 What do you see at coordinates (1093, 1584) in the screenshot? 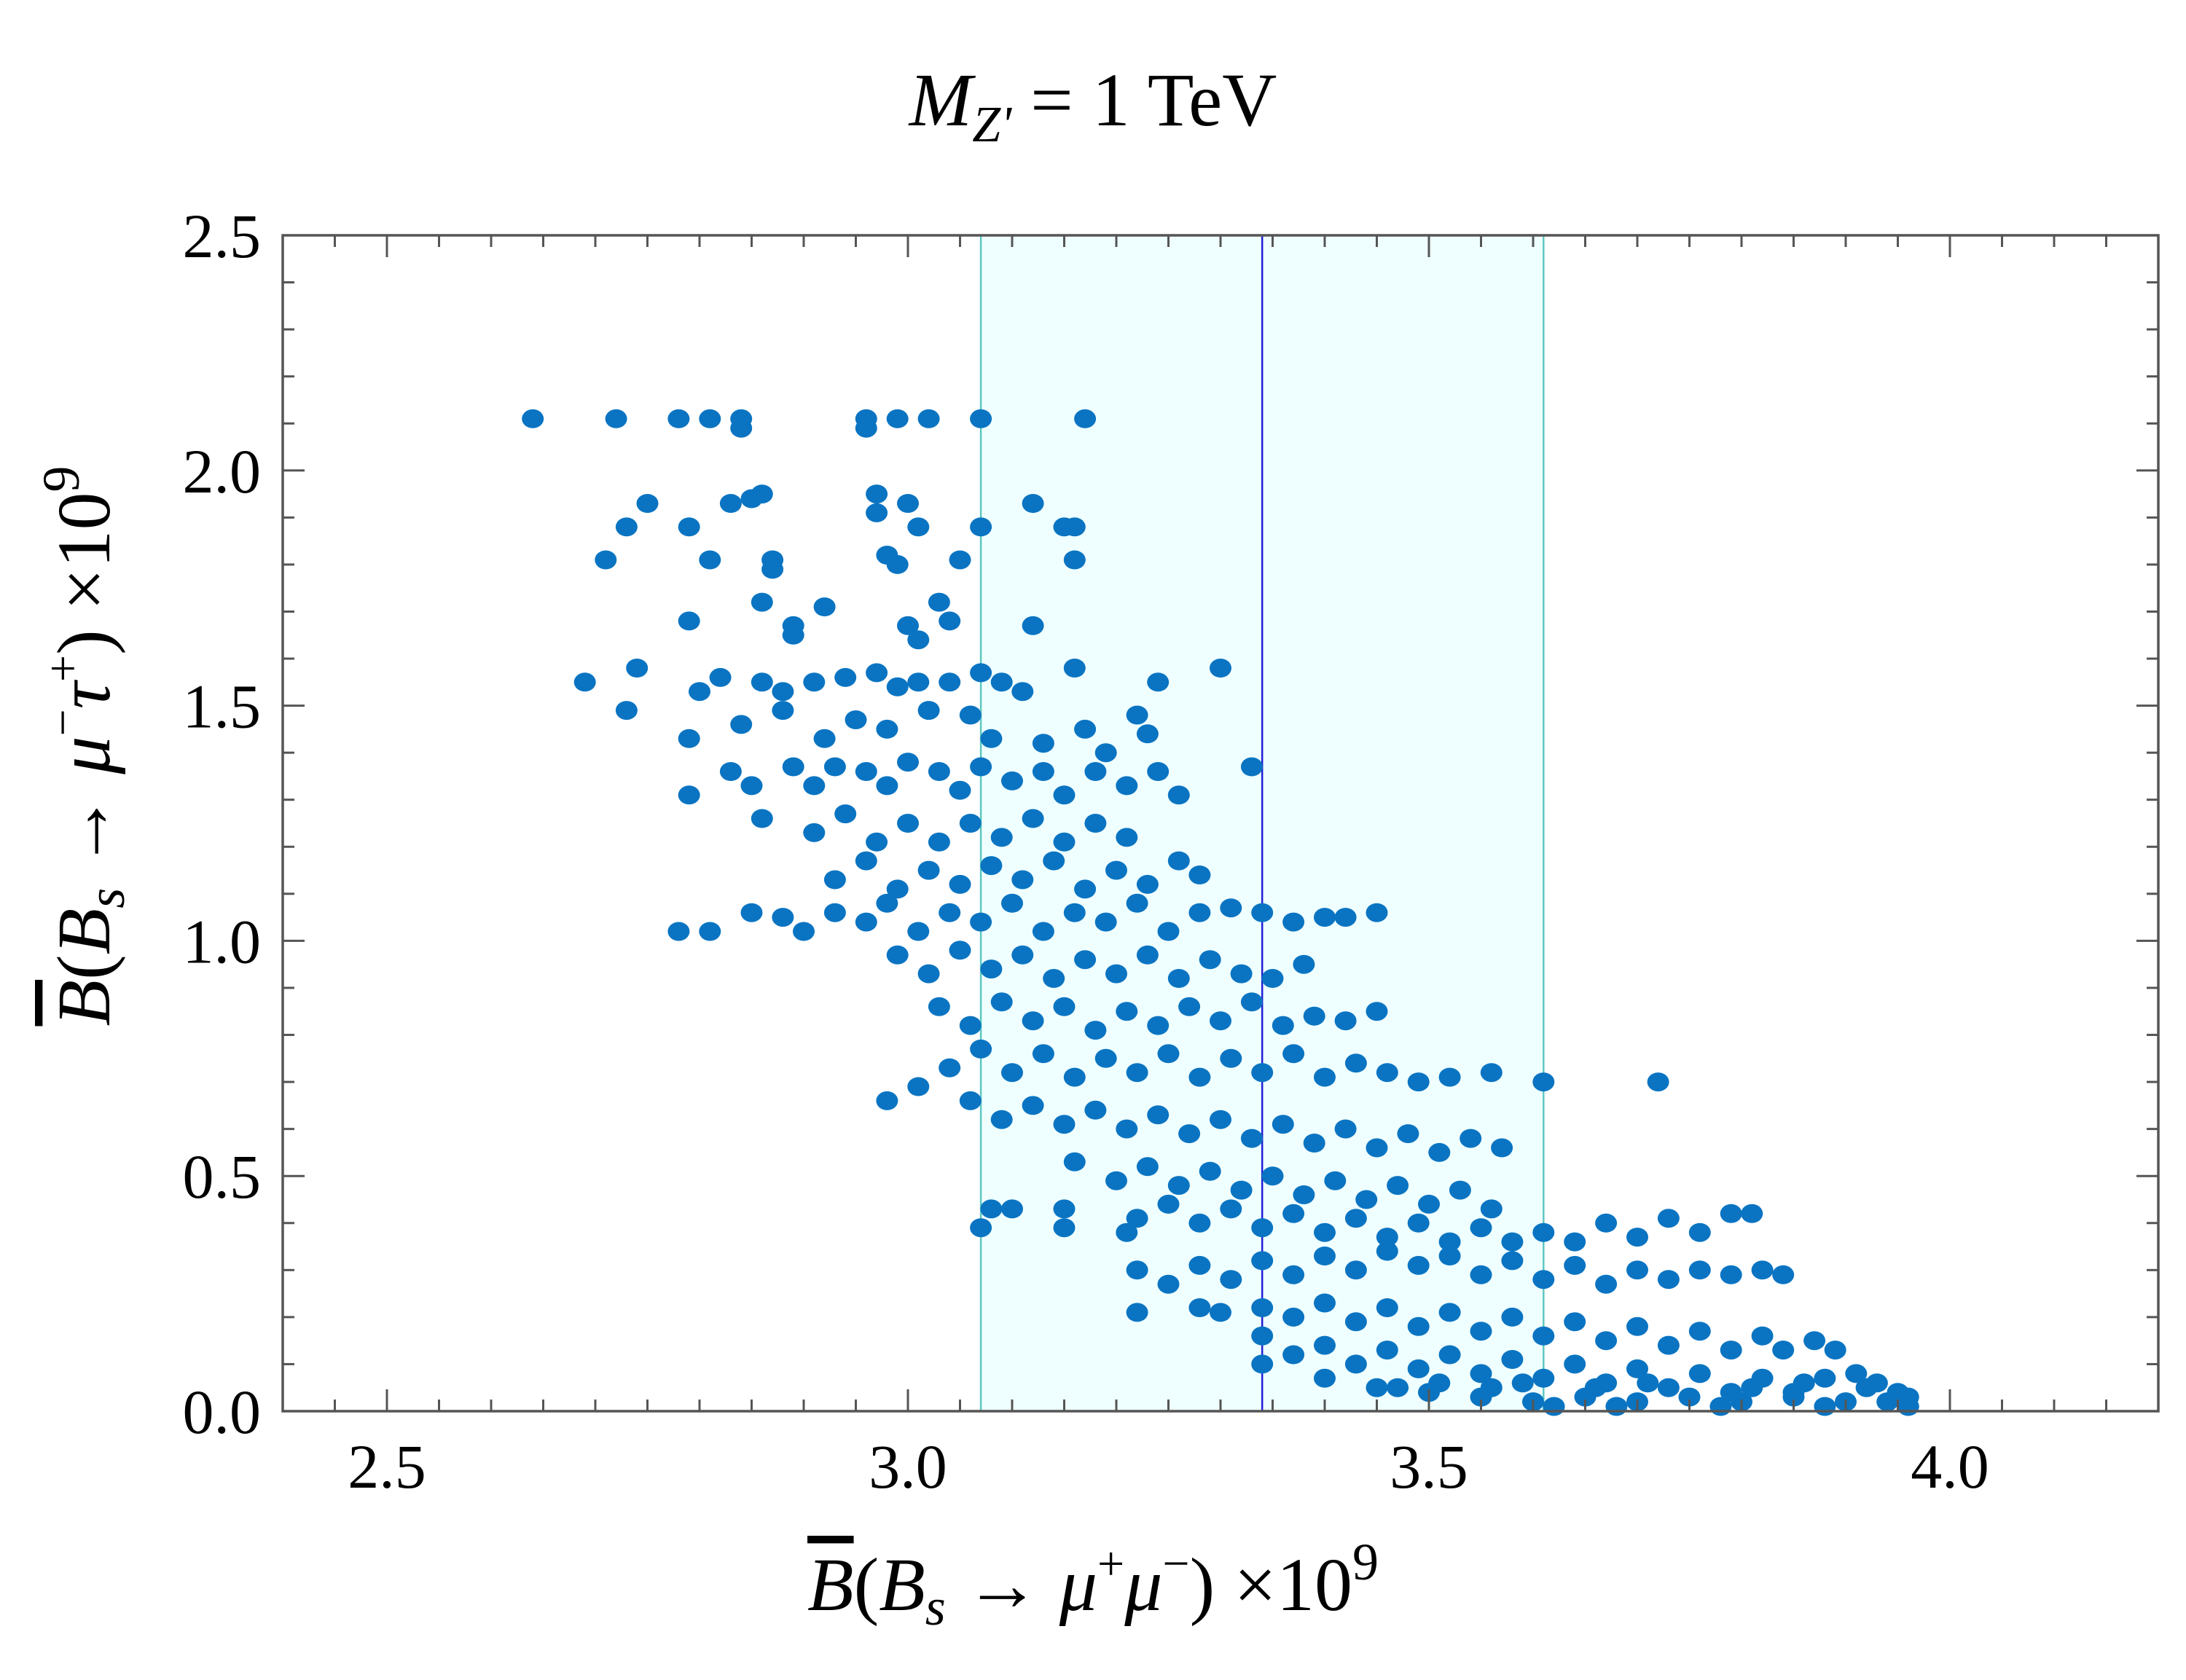
I see `x-axis-title: B(Bs → μ+μ−) ×109` at bounding box center [1093, 1584].